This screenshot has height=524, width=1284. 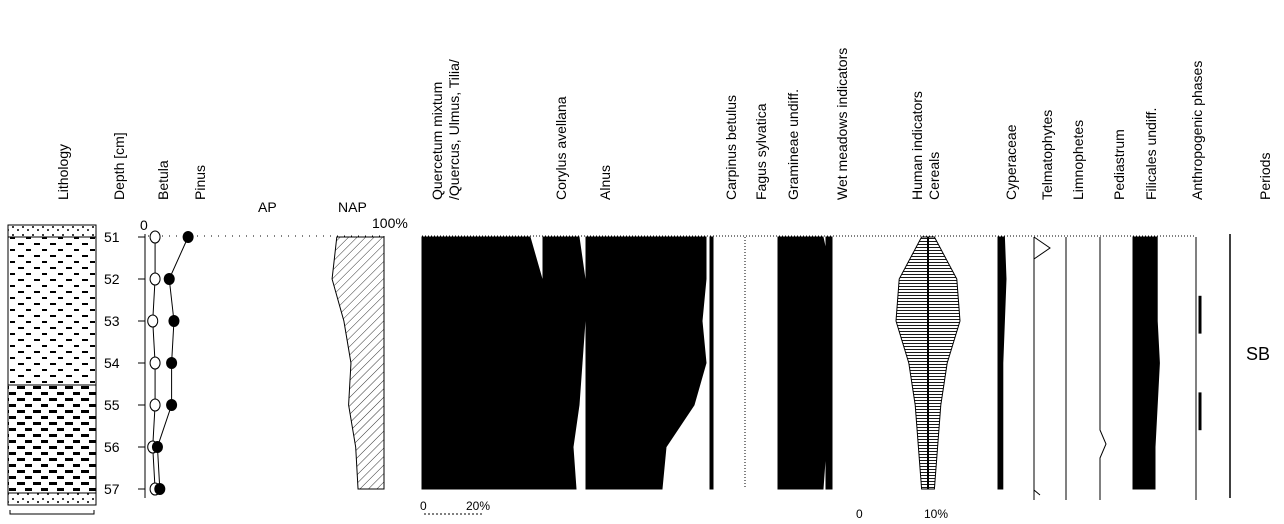 What do you see at coordinates (63, 172) in the screenshot?
I see `header-lithology: Lithology` at bounding box center [63, 172].